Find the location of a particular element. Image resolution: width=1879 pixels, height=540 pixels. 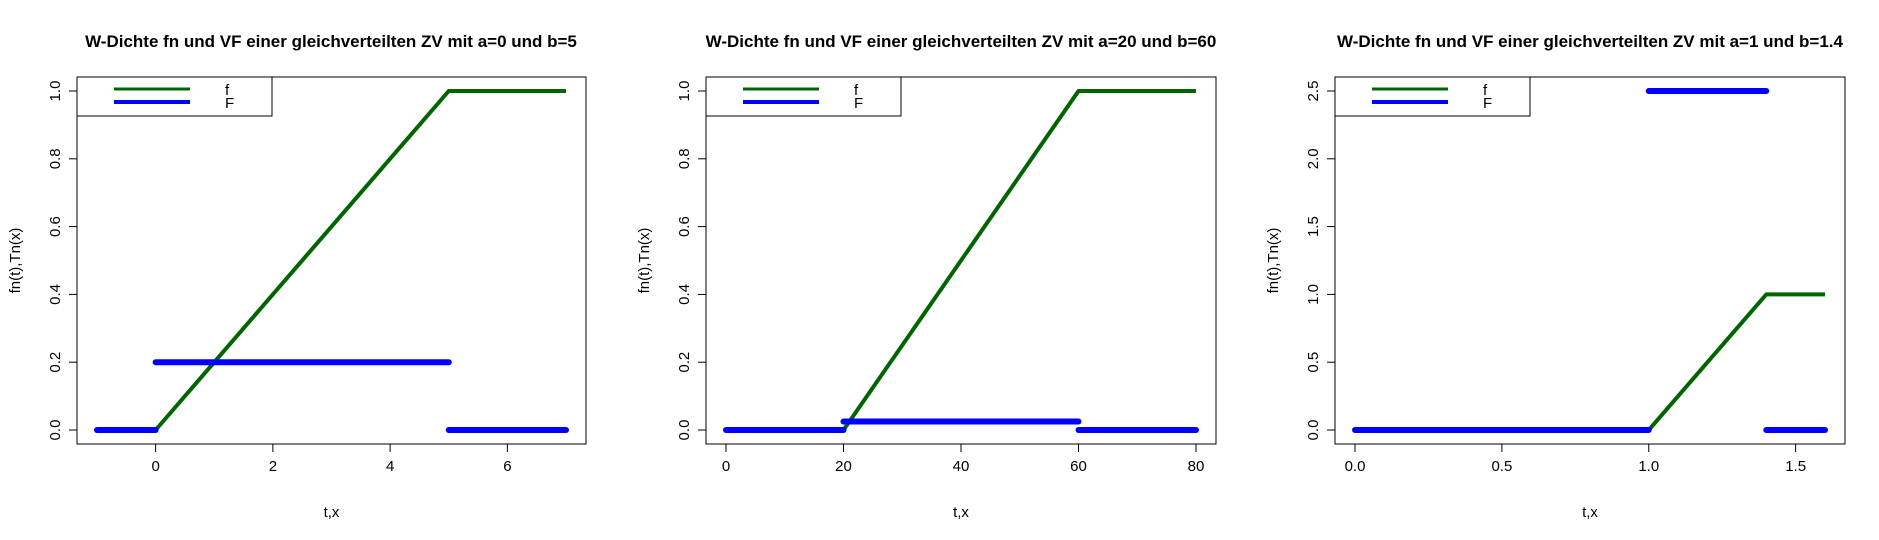

x-tick-label: 6 is located at coordinates (507, 466).